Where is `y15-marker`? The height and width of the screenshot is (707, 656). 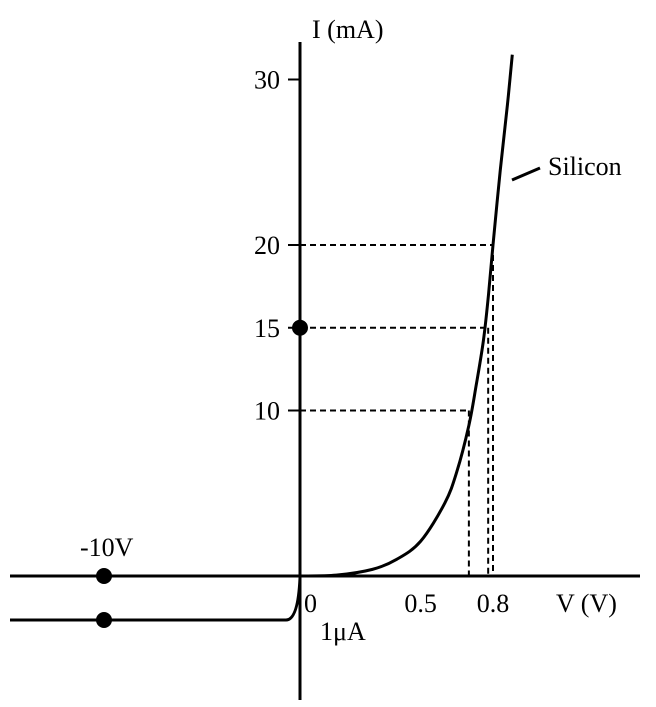 y15-marker is located at coordinates (300, 327).